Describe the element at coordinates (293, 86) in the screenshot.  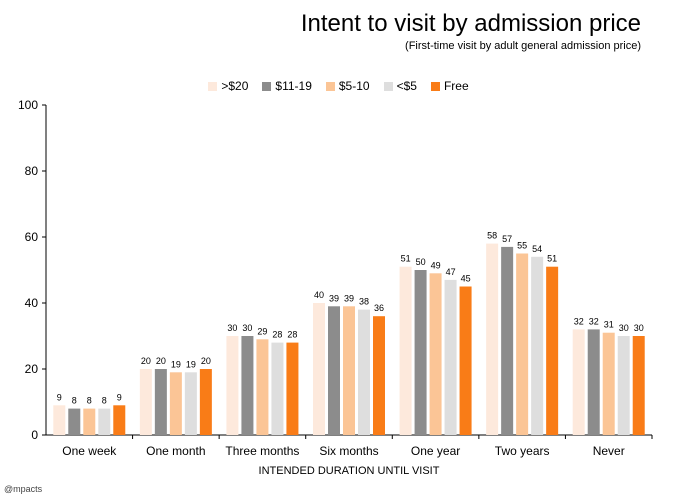
I see `legend-label: $11-19` at that location.